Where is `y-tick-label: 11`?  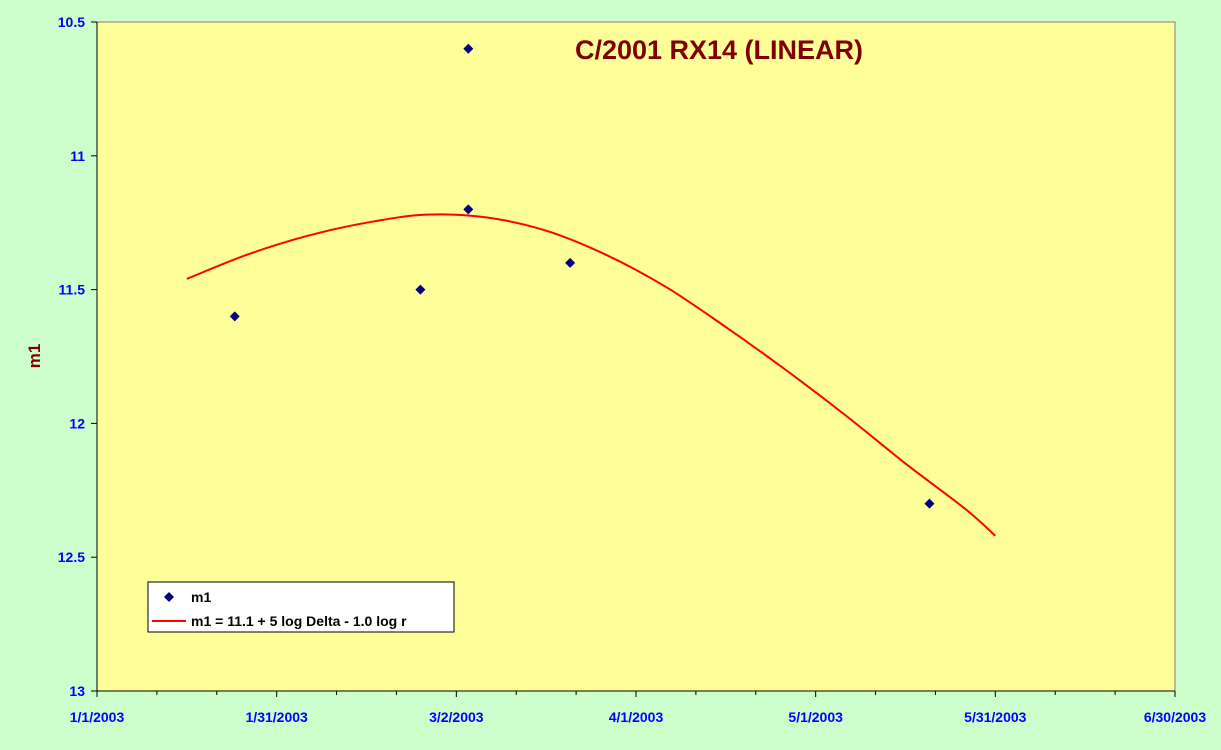 y-tick-label: 11 is located at coordinates (77, 156).